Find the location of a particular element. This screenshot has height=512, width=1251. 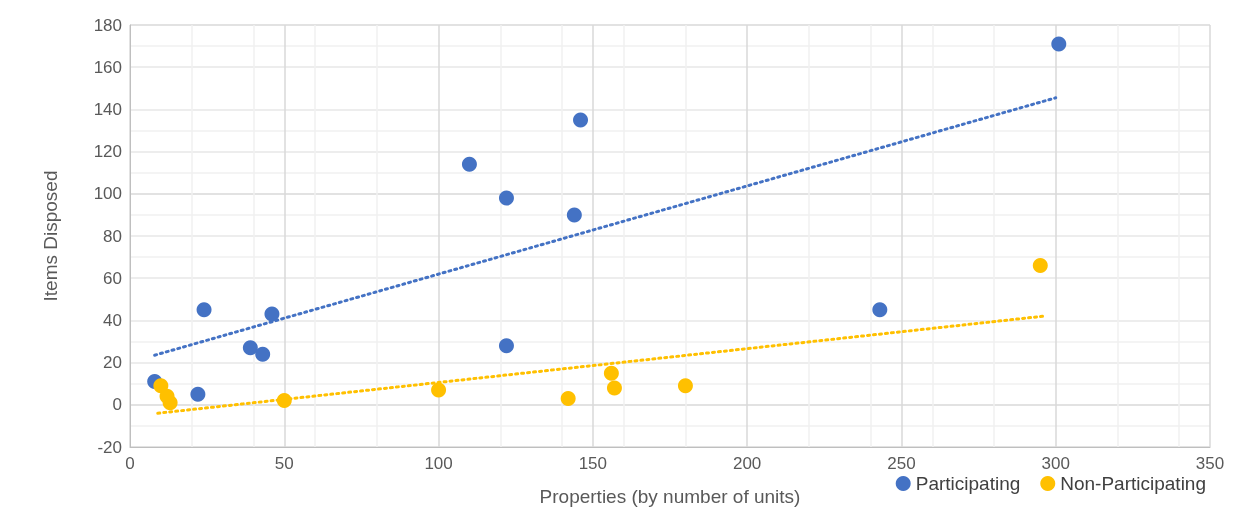

x-tick-label: 350 is located at coordinates (1210, 463).